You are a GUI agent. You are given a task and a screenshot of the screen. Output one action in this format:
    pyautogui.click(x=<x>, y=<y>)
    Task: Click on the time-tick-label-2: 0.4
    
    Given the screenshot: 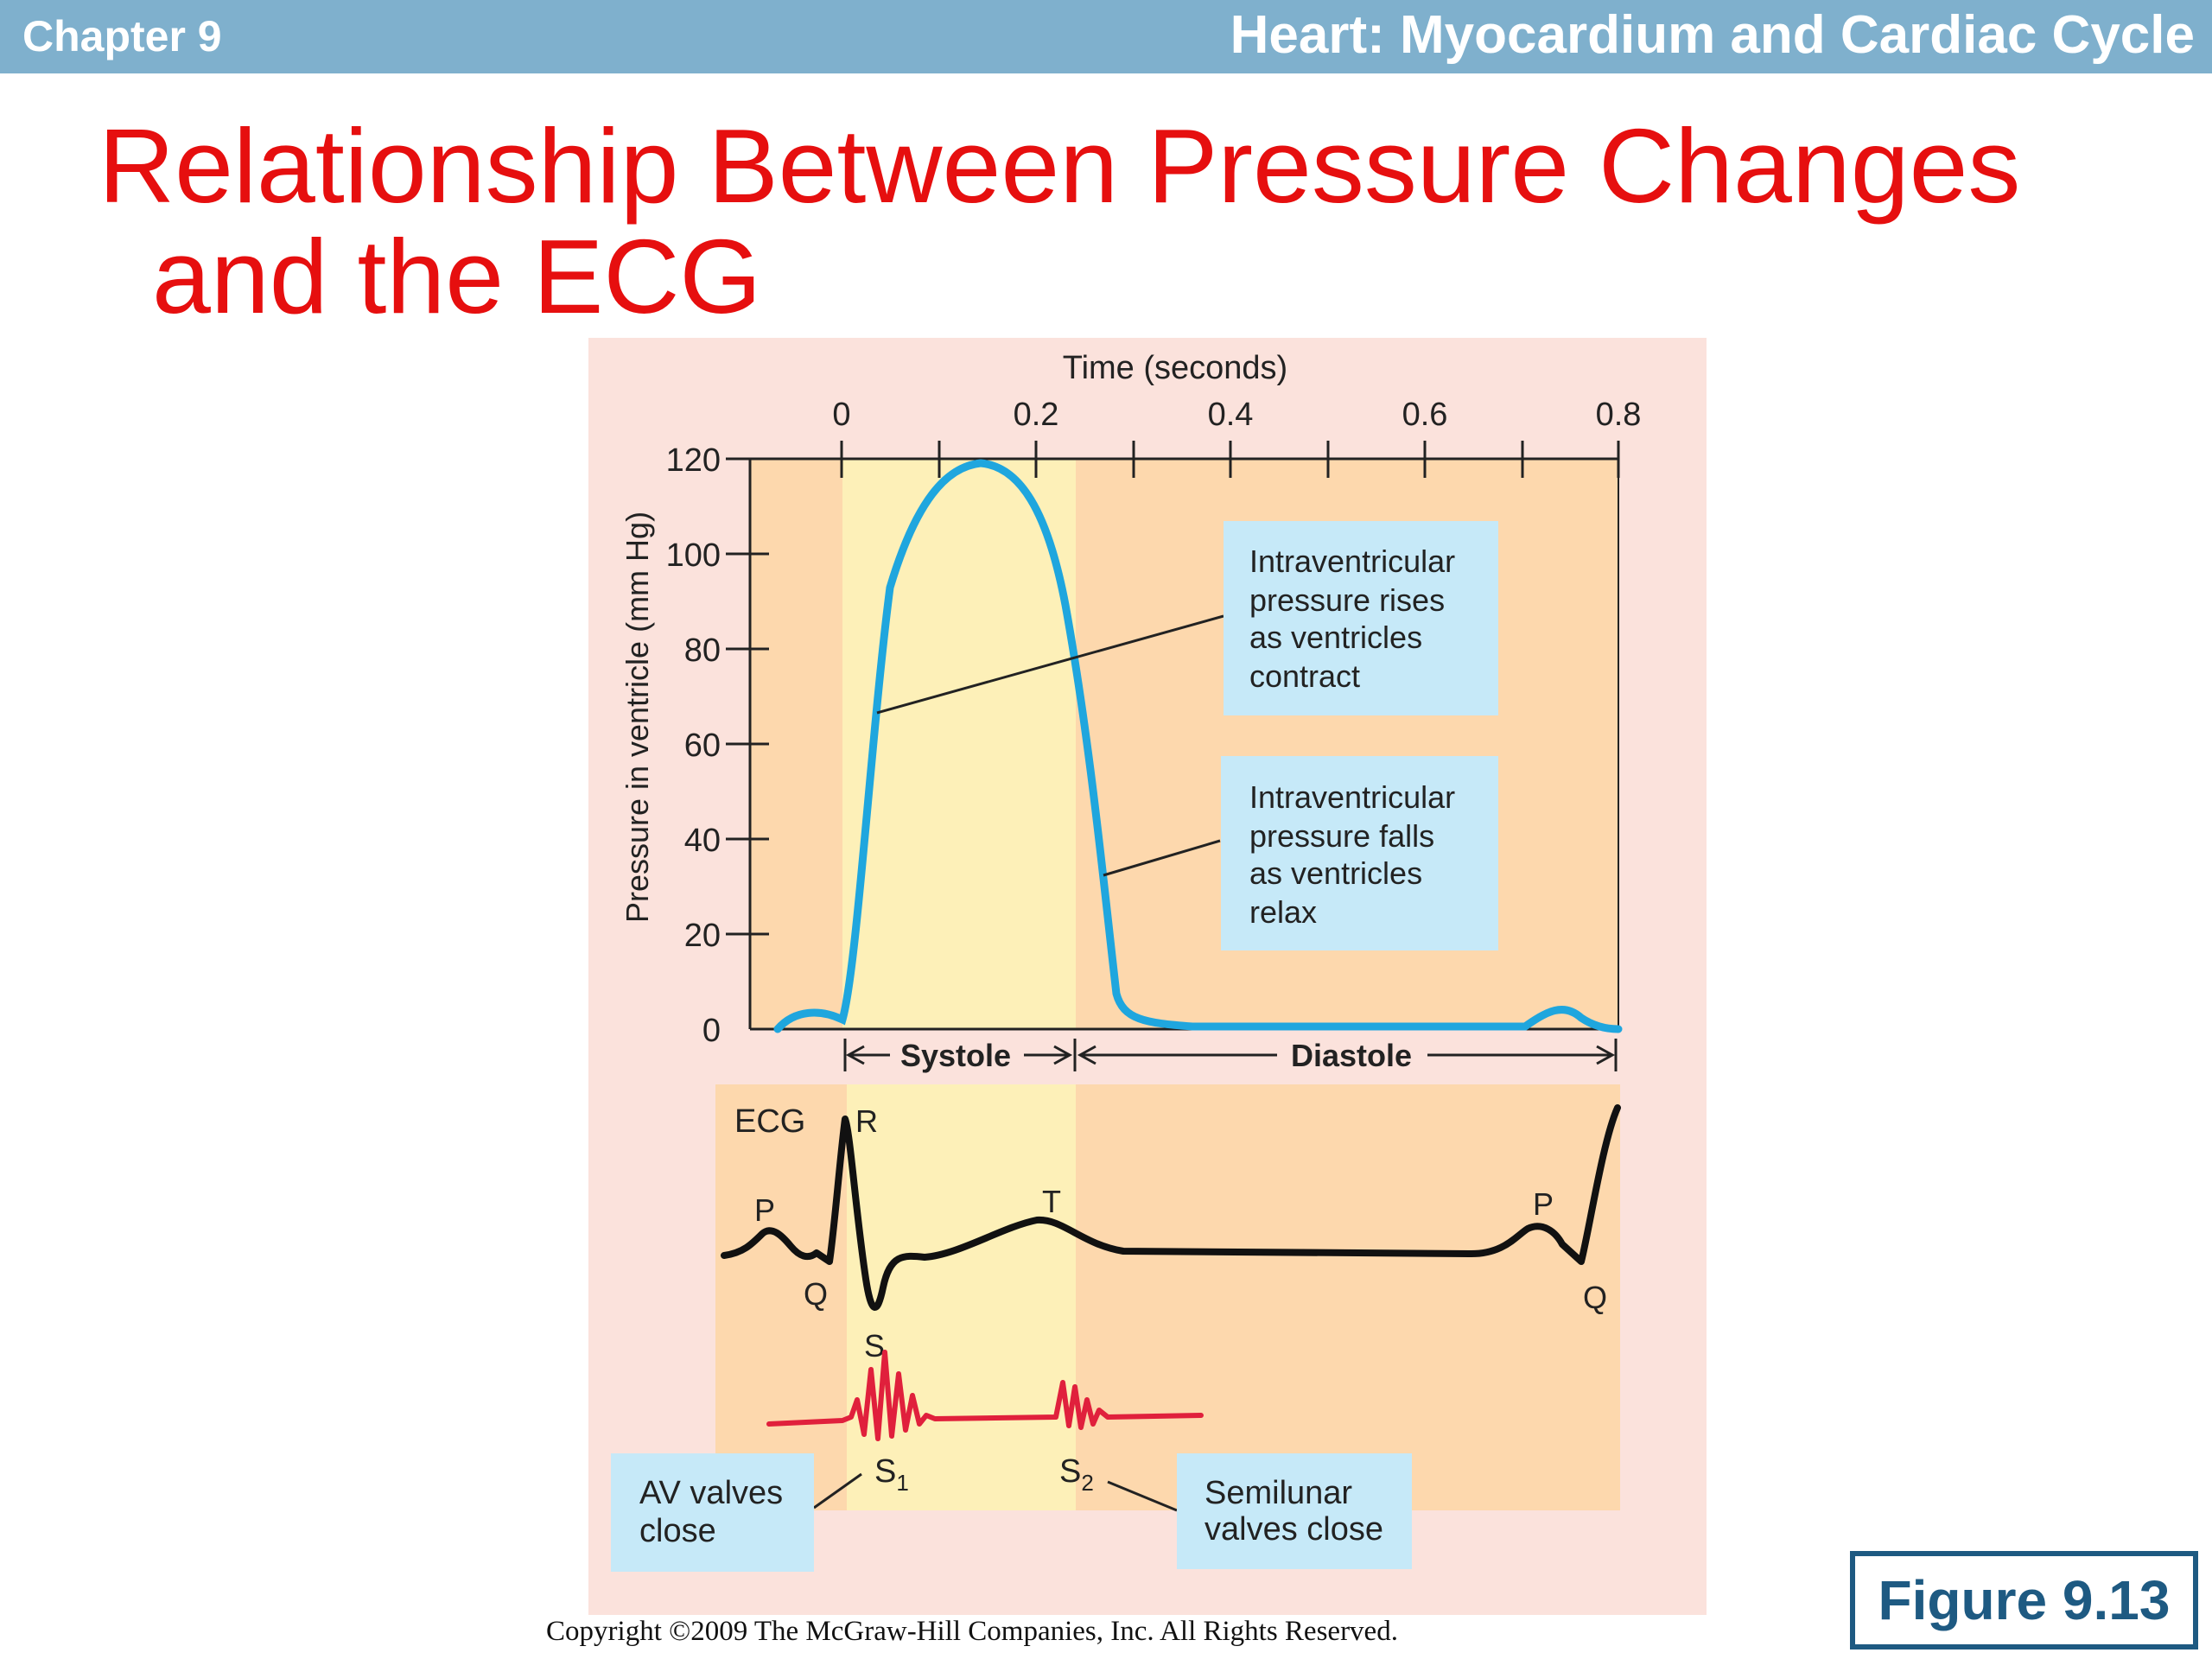 What is the action you would take?
    pyautogui.click(x=1231, y=415)
    